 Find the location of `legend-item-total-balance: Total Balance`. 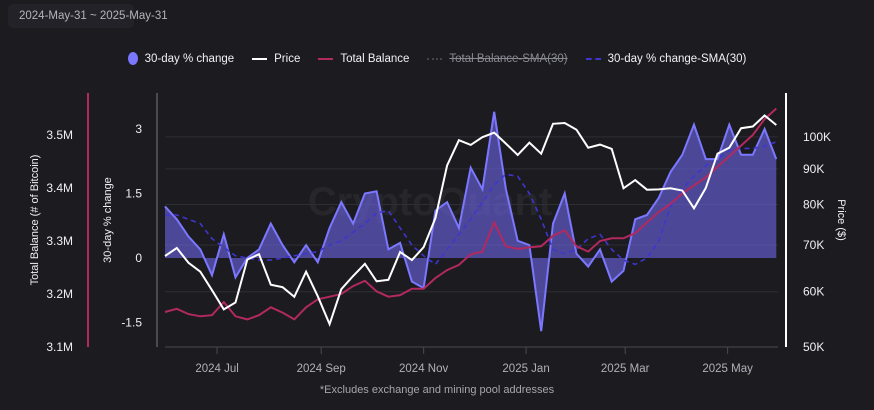

legend-item-total-balance: Total Balance is located at coordinates (363, 59).